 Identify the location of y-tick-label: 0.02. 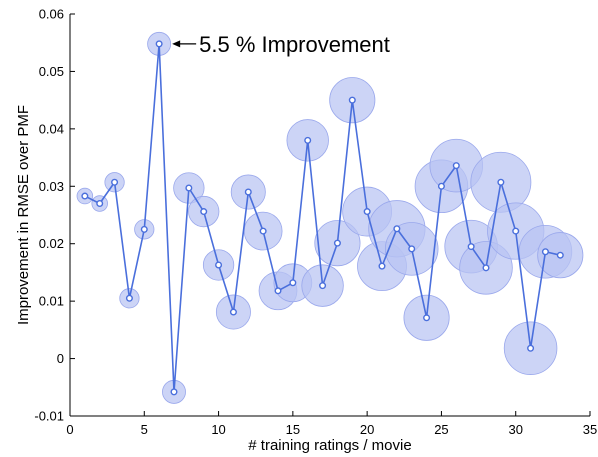
(51, 243).